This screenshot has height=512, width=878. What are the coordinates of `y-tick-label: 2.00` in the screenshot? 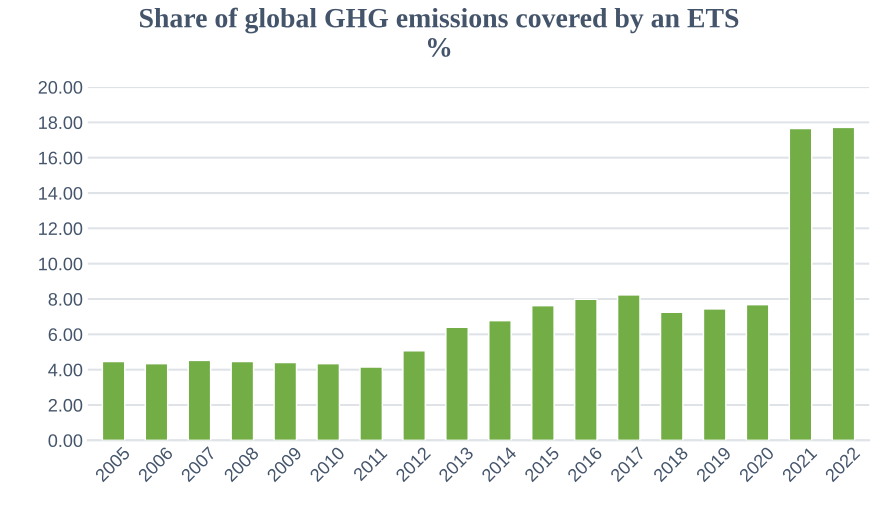 It's located at (65, 405).